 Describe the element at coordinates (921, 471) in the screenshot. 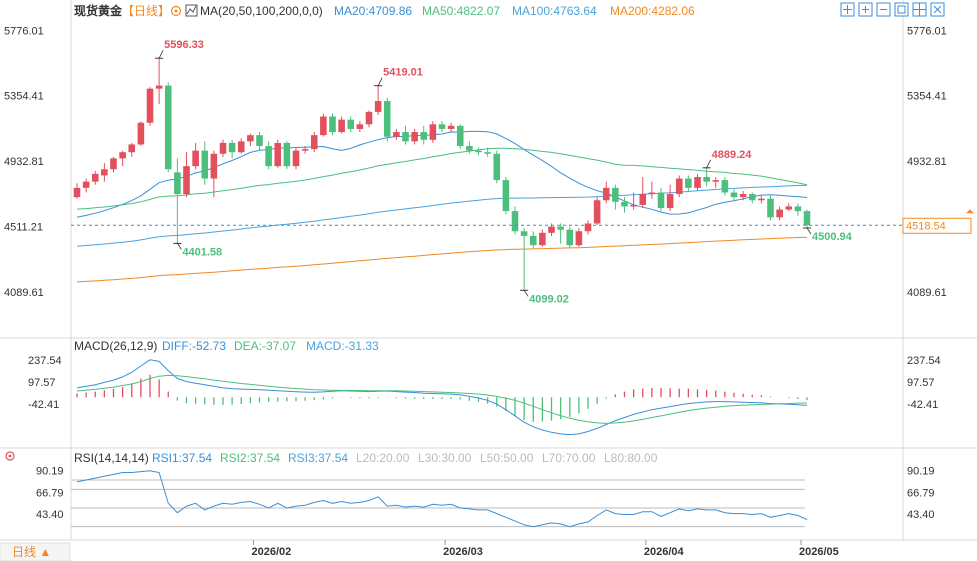

I see `rsi-tick-right: 90.19` at that location.